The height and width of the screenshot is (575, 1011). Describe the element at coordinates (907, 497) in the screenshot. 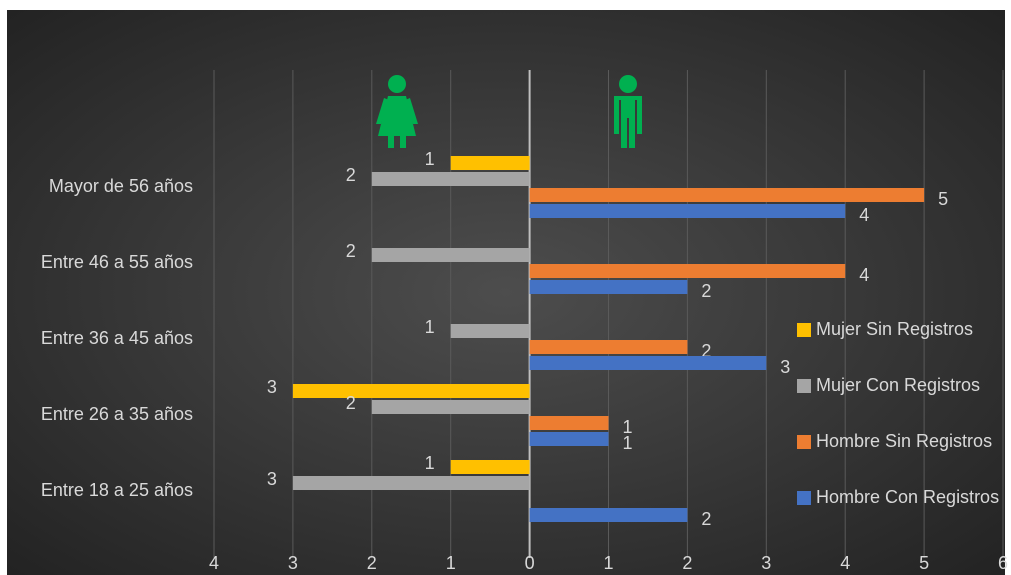

I see `legend-label: Hombre Con Registros` at that location.